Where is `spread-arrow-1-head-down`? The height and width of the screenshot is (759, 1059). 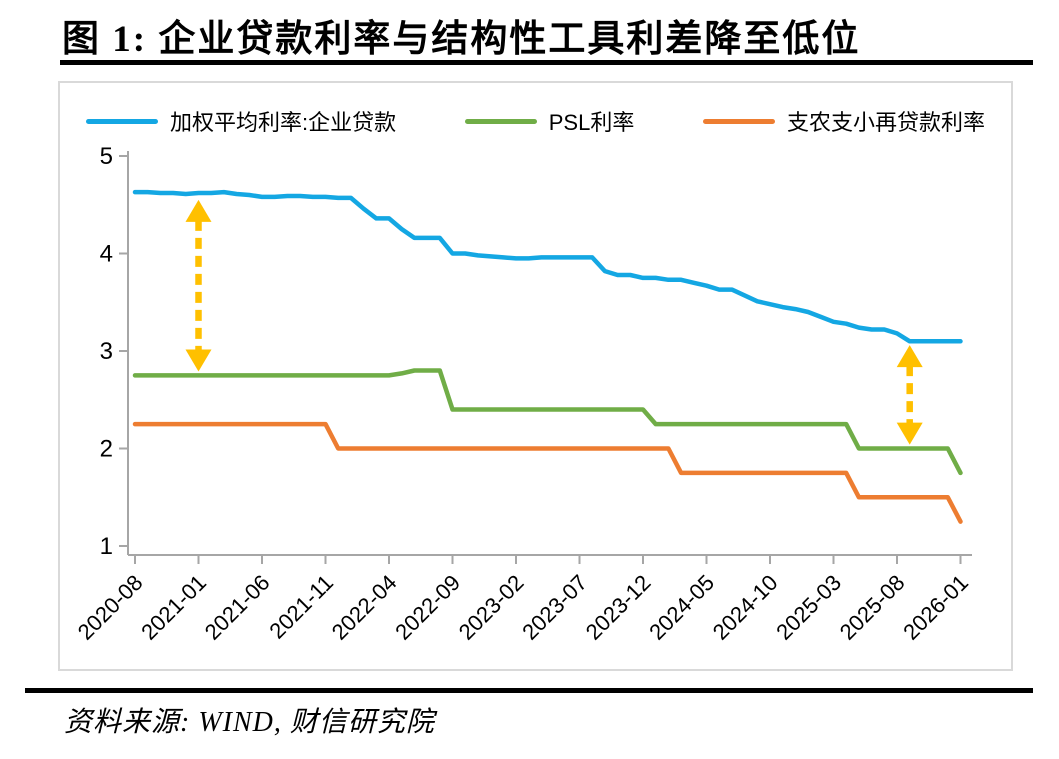
spread-arrow-1-head-down is located at coordinates (909, 433).